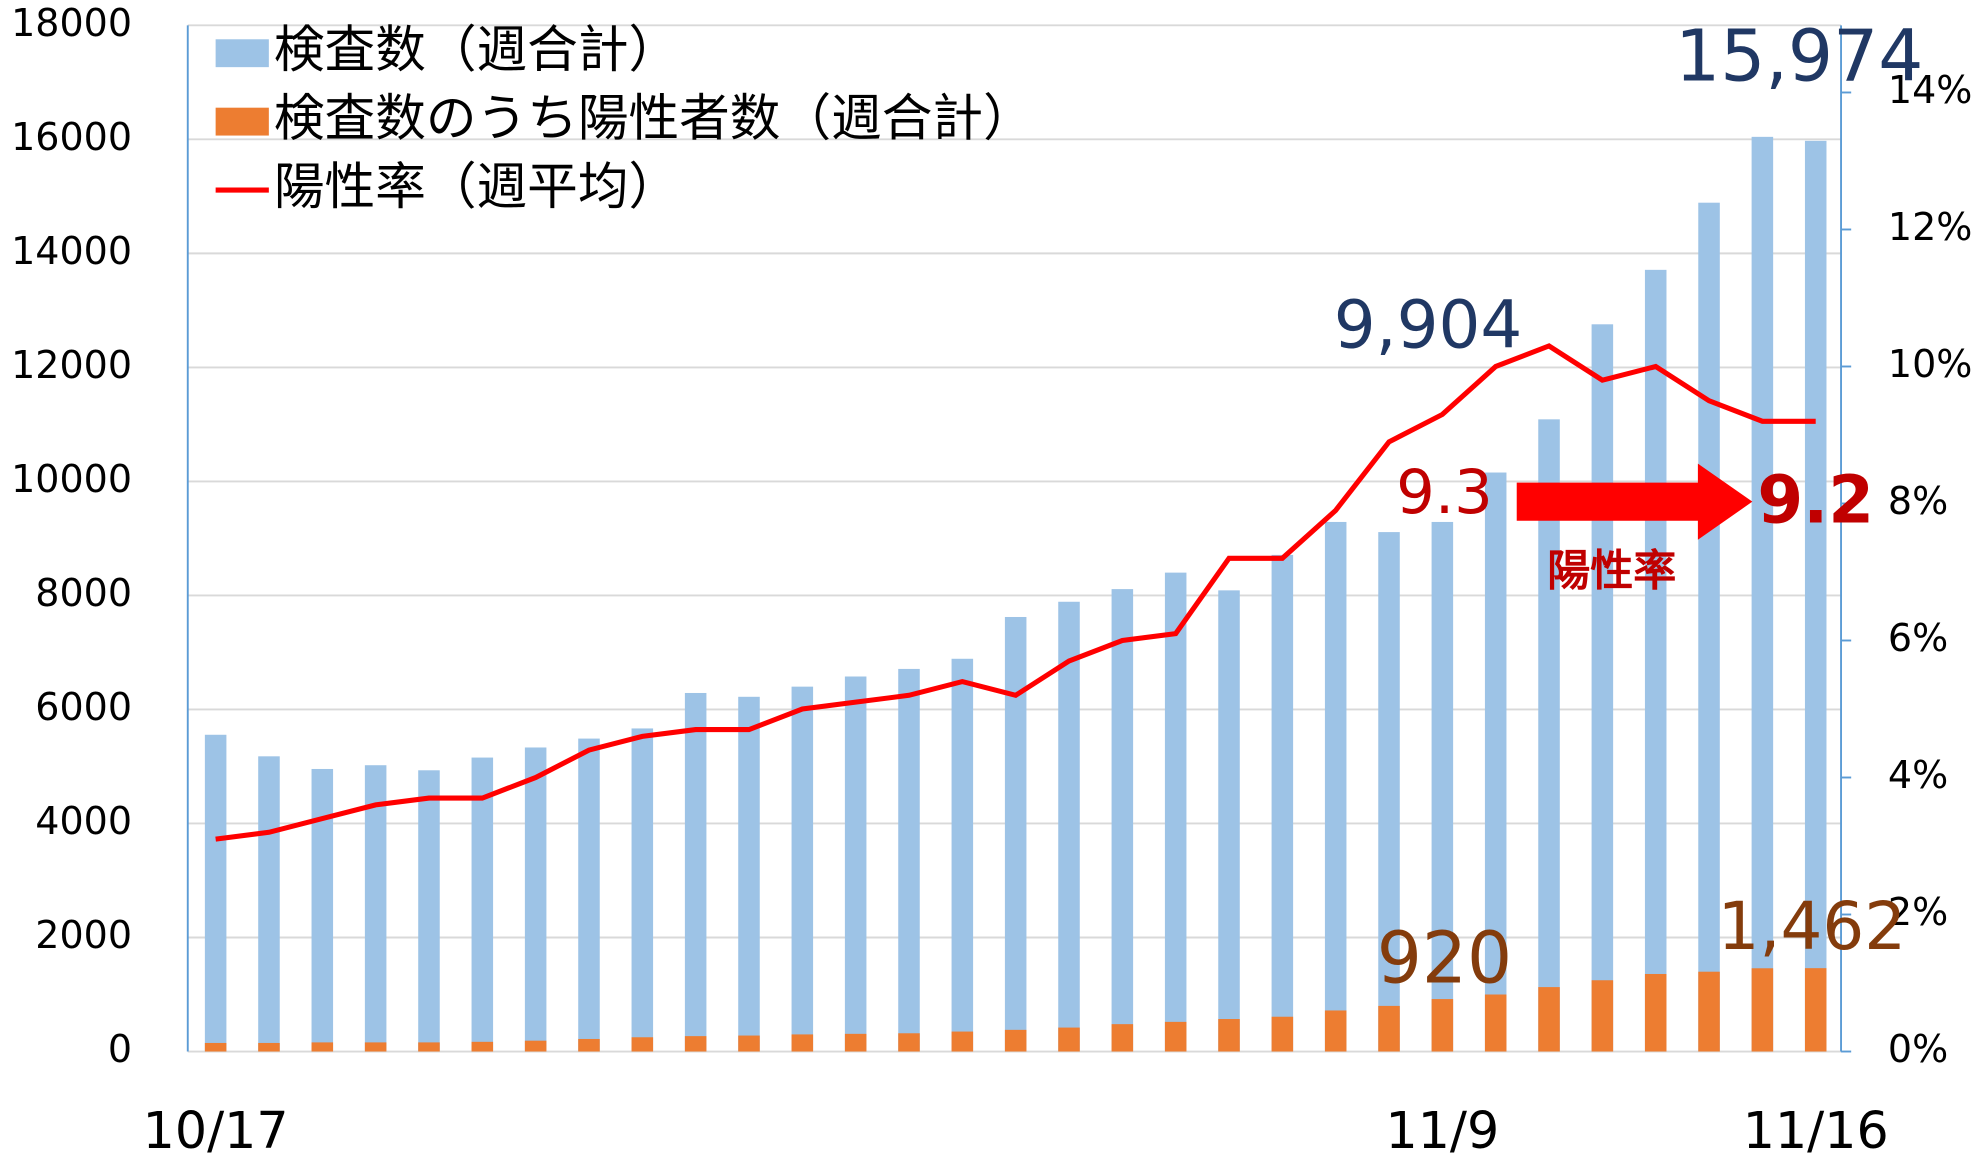 The image size is (1987, 1167). Describe the element at coordinates (1918, 501) in the screenshot. I see `y2-tick-label: 8%` at that location.